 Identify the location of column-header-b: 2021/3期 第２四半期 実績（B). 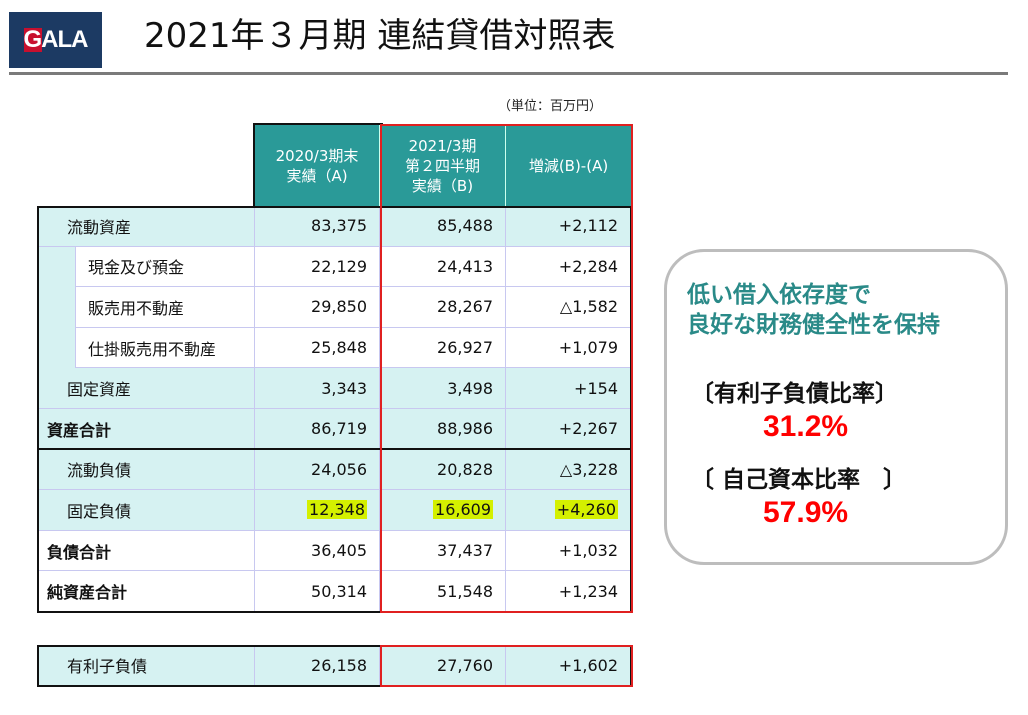
(443, 165).